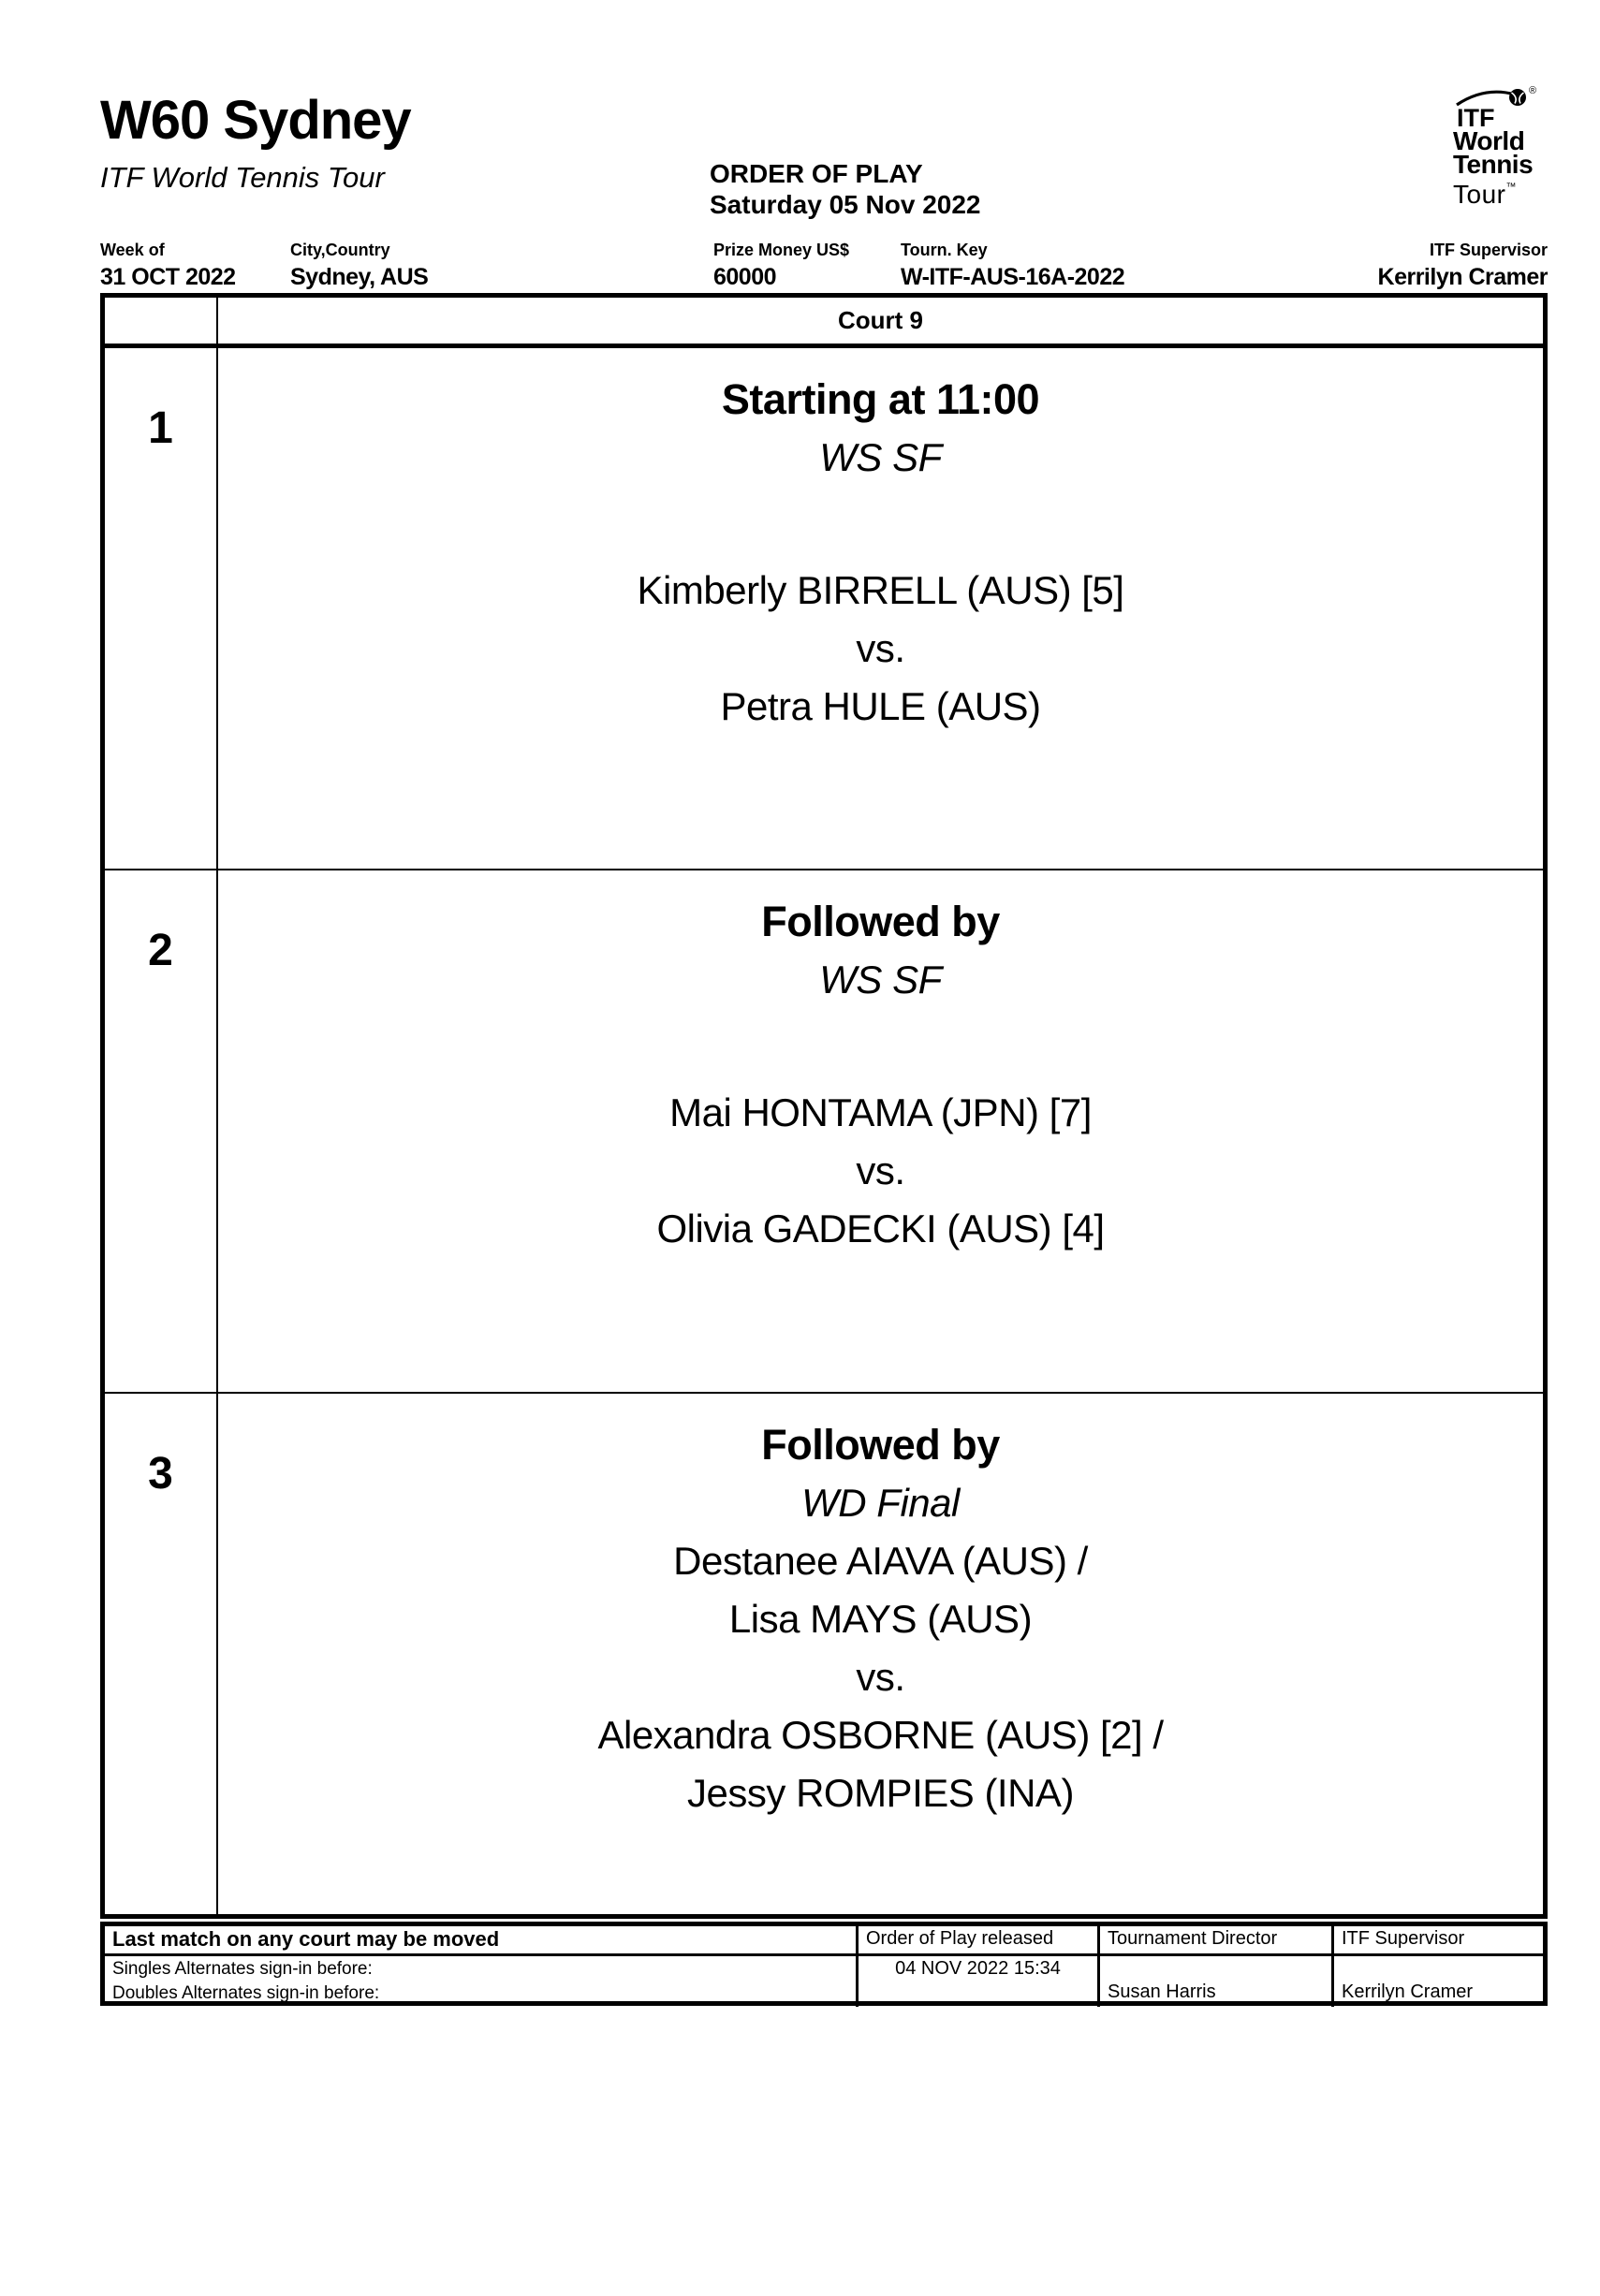  Describe the element at coordinates (482, 1940) in the screenshot. I see `last-match-note: Last match on any court may be moved` at that location.